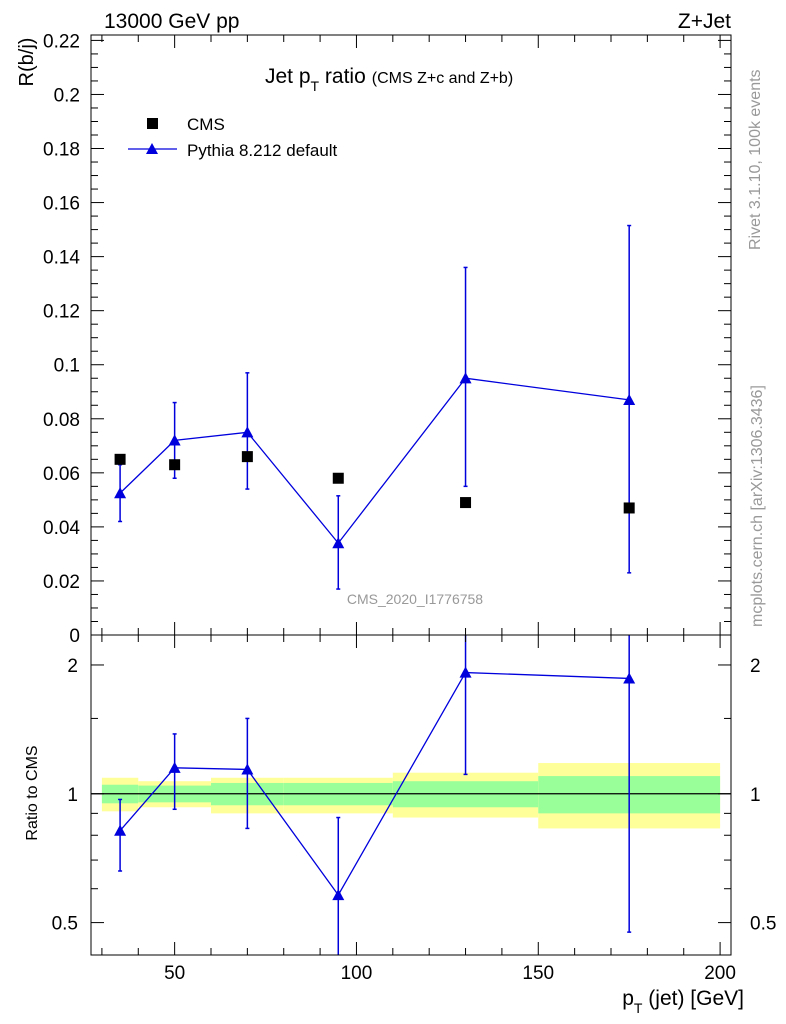  I want to click on plot-title: Jet pT ratio (CMS Z+c and Z+b), so click(389, 79).